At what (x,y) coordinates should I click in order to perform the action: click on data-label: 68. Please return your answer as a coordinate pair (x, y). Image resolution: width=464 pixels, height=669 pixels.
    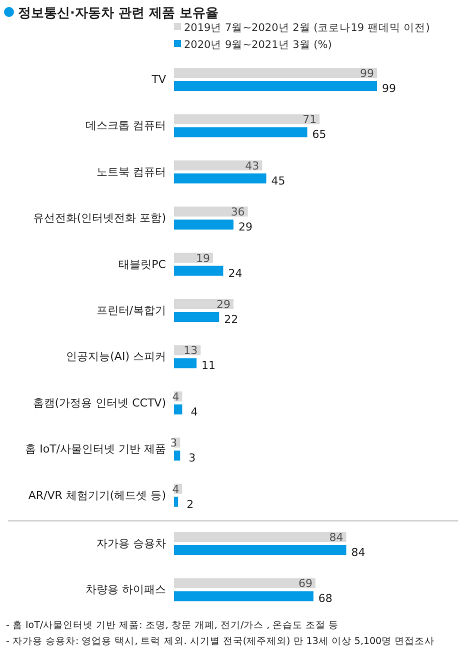
    Looking at the image, I should click on (325, 599).